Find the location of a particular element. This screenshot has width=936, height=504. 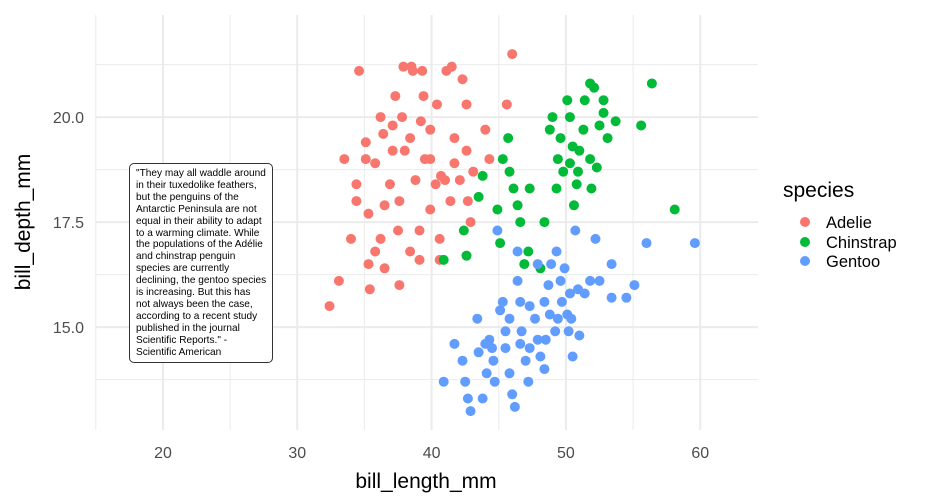

legend: species Adelie Chinstrap Gentoo is located at coordinates (840, 225).